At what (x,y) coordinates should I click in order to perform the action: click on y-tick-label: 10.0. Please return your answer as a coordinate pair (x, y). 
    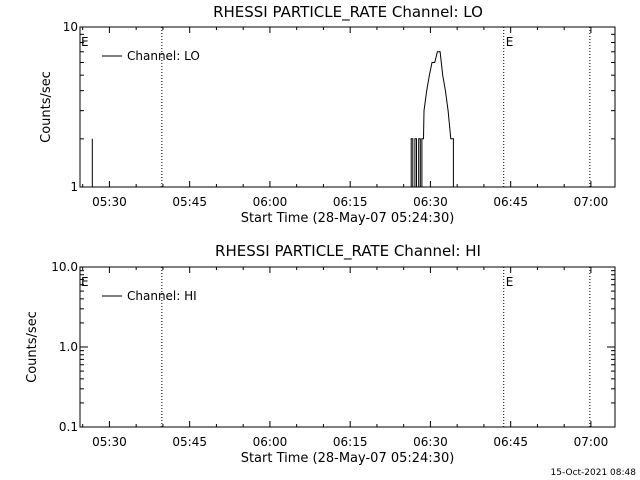
    Looking at the image, I should click on (64, 267).